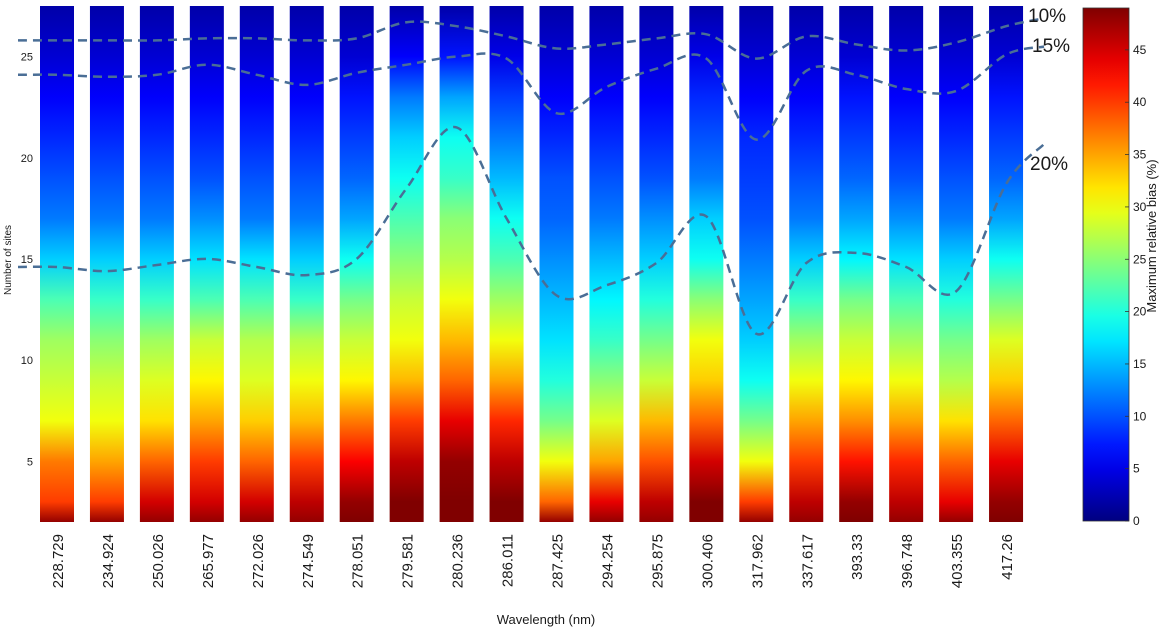  I want to click on x-tick-label: 417.26, so click(1007, 557).